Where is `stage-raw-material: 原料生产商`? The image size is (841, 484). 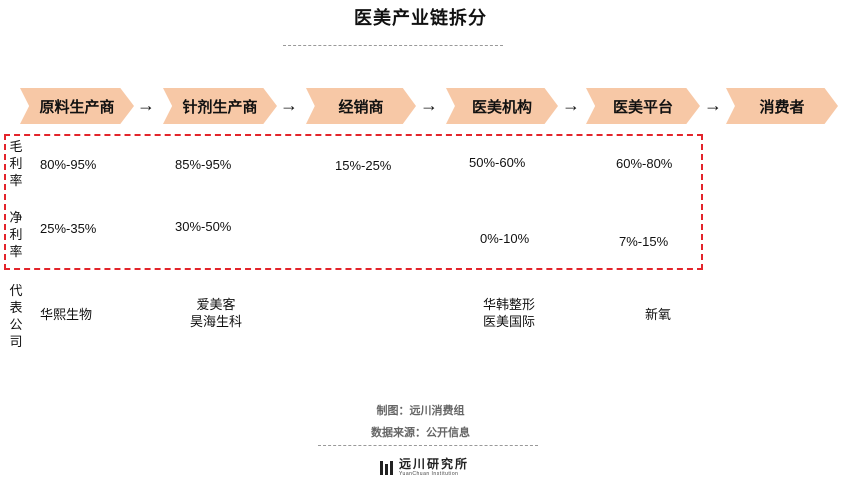
stage-raw-material: 原料生产商 is located at coordinates (77, 106).